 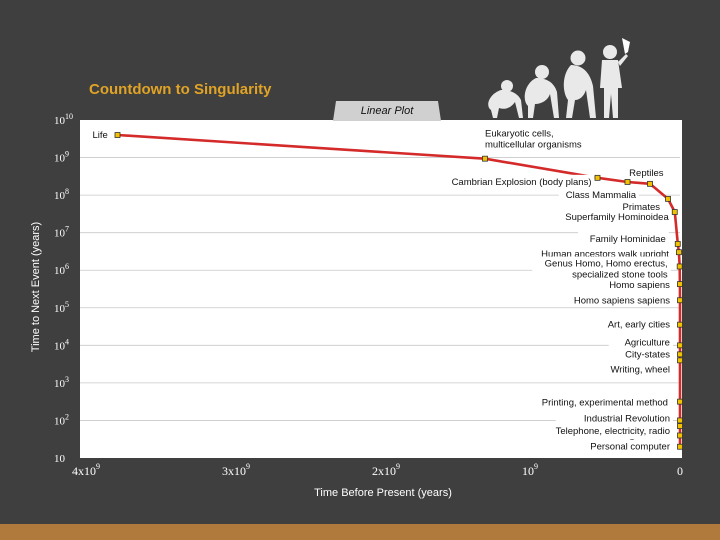 What do you see at coordinates (639, 325) in the screenshot?
I see `annotation-label: Art, early cities` at bounding box center [639, 325].